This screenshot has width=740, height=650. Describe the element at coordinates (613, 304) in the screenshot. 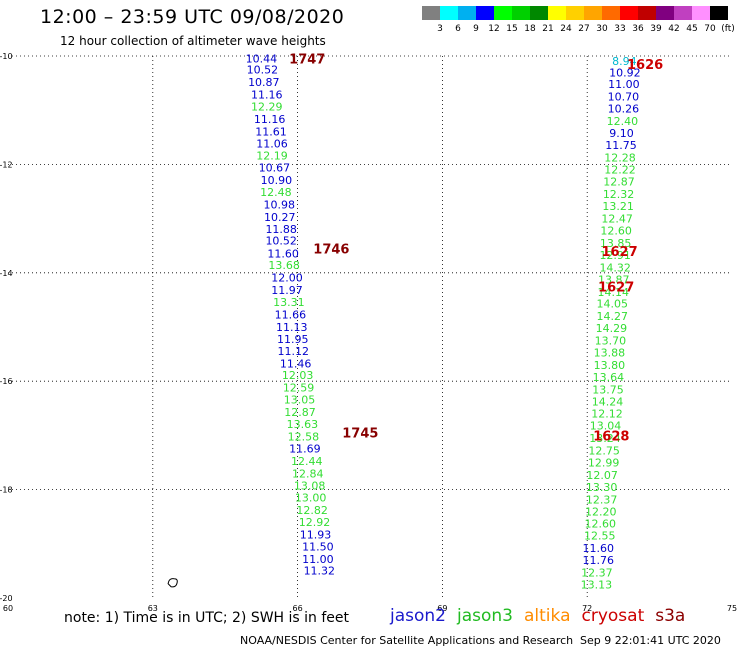

I see `wave-height-label: 14.05` at that location.